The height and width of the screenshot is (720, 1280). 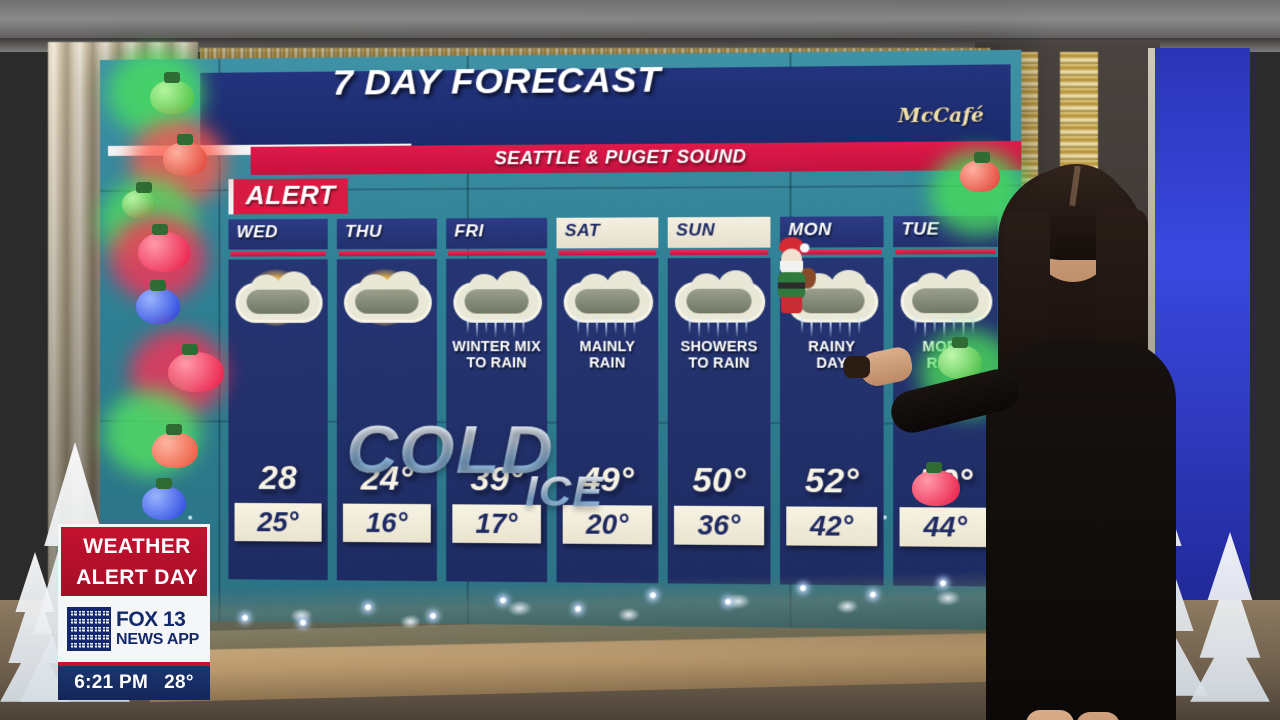 I want to click on day-label-wed: WED, so click(x=257, y=232).